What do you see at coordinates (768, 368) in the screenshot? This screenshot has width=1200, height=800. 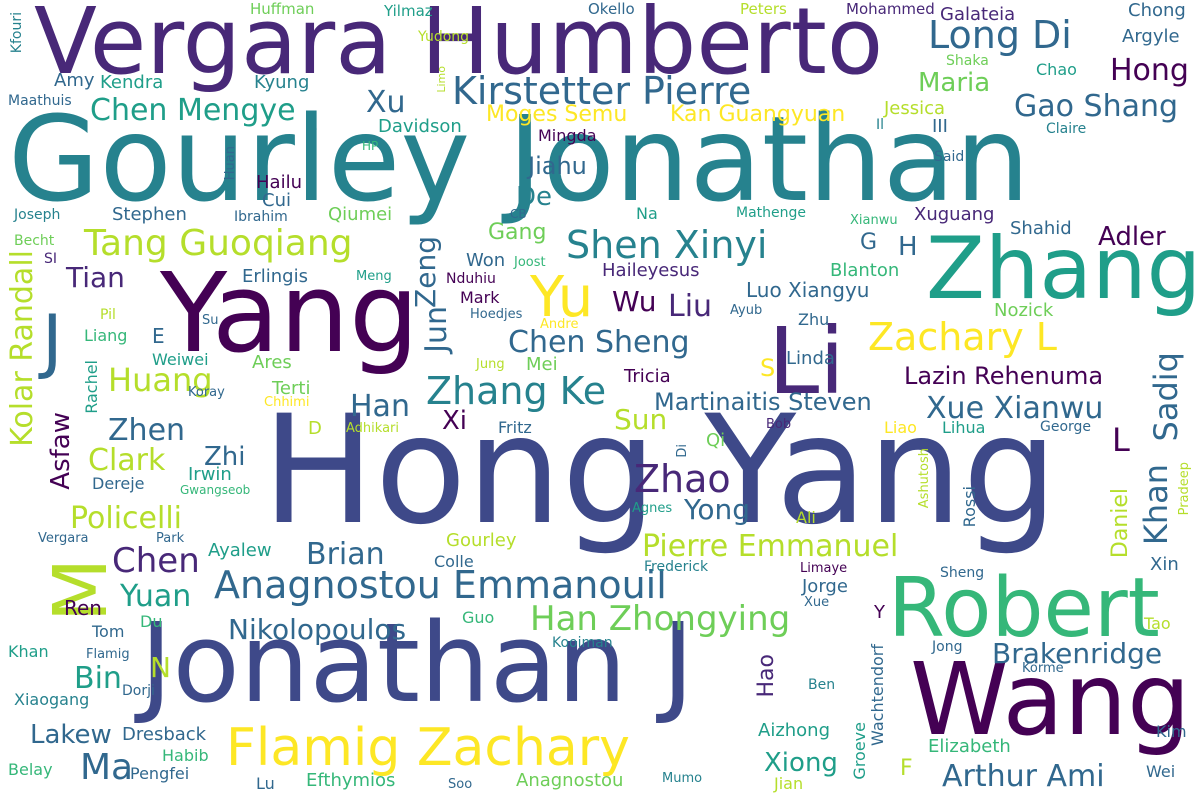 I see `word-s: S` at bounding box center [768, 368].